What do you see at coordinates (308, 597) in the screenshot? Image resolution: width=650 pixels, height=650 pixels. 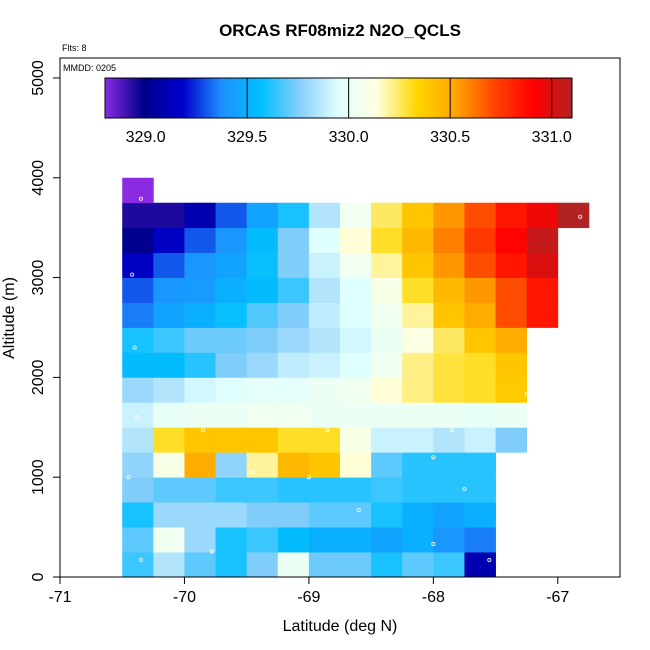 I see `x-tick-label: -69` at bounding box center [308, 597].